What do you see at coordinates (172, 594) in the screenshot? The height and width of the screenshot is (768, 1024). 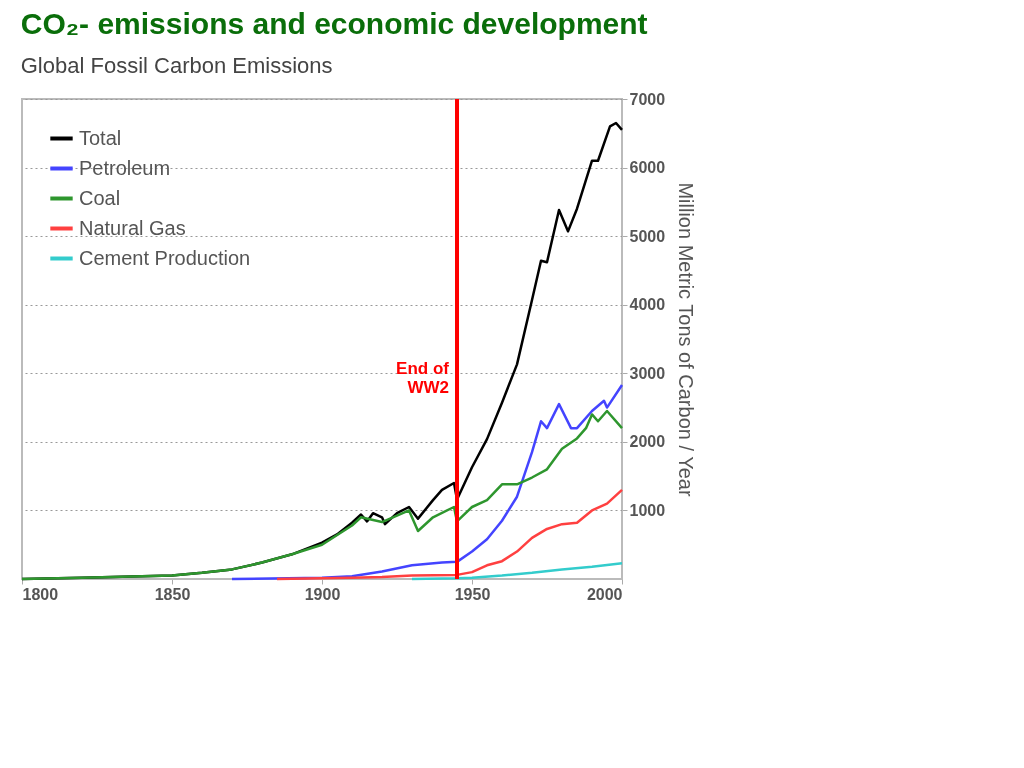 I see `x-tick-label: 1850` at bounding box center [172, 594].